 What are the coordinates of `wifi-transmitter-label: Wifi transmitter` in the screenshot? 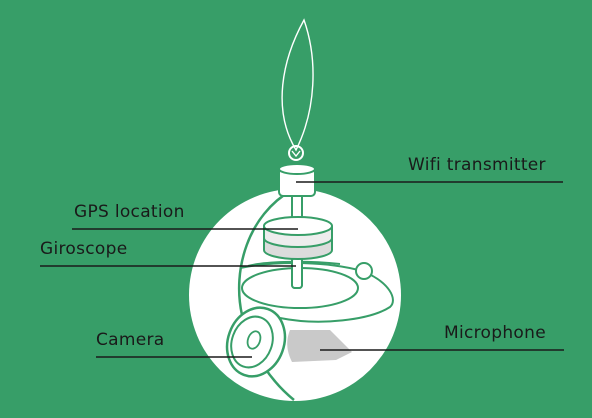 It's located at (477, 165).